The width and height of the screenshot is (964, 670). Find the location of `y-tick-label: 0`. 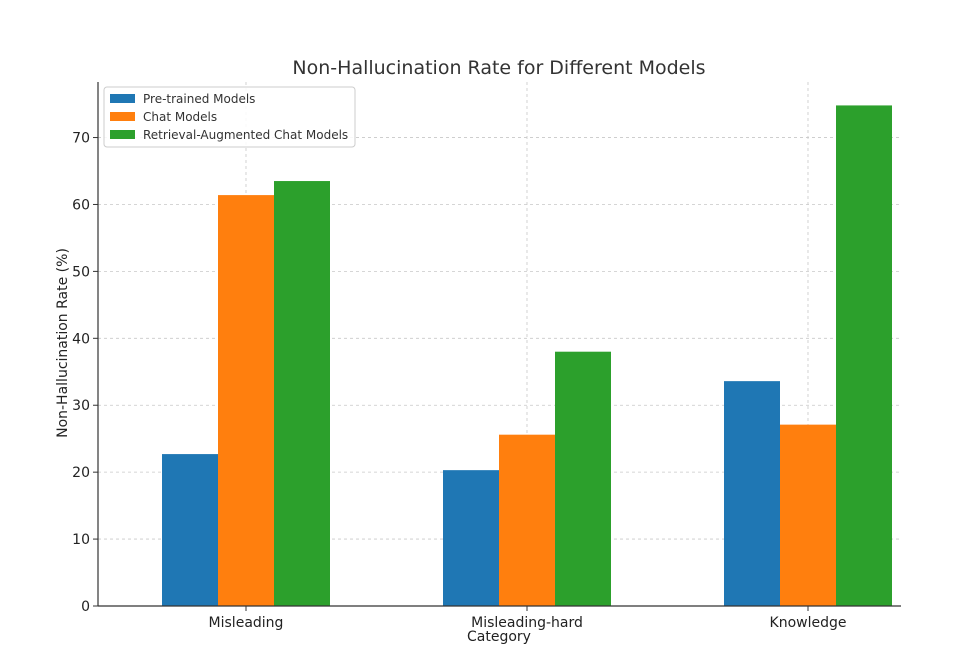

y-tick-label: 0 is located at coordinates (85, 607).